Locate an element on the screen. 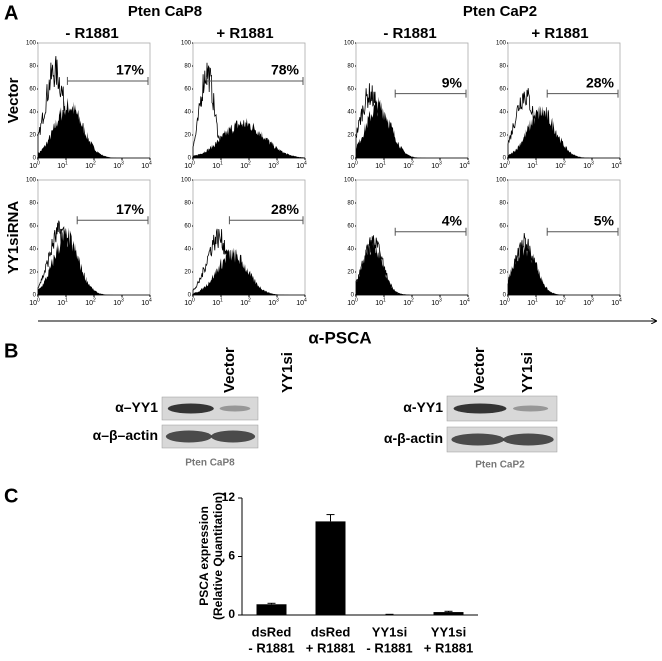 This screenshot has height=661, width=662. x-axis-label: α-PSCA is located at coordinates (339, 337).